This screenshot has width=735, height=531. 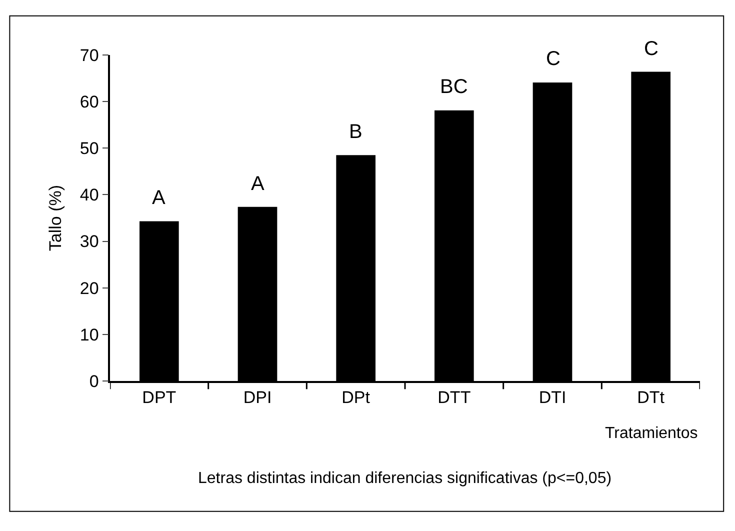 I want to click on x-tick-label: DPI, so click(x=257, y=398).